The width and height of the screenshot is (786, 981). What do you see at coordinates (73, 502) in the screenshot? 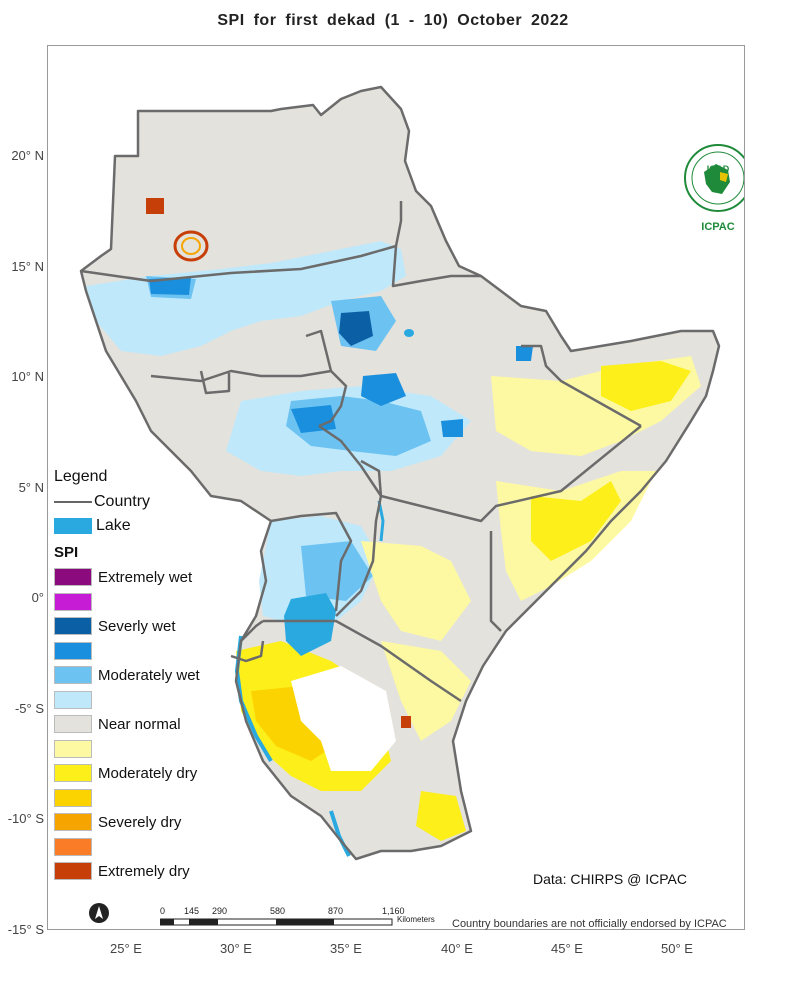
I see `country-line-symbol` at bounding box center [73, 502].